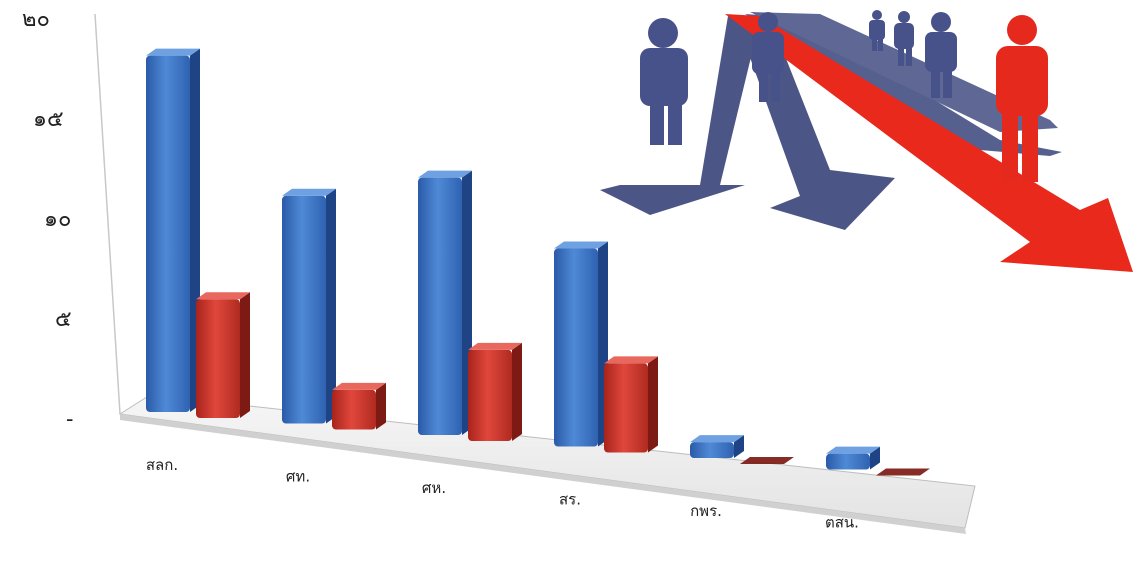  What do you see at coordinates (48, 119) in the screenshot?
I see `y-tick-label: ๑๕` at bounding box center [48, 119].